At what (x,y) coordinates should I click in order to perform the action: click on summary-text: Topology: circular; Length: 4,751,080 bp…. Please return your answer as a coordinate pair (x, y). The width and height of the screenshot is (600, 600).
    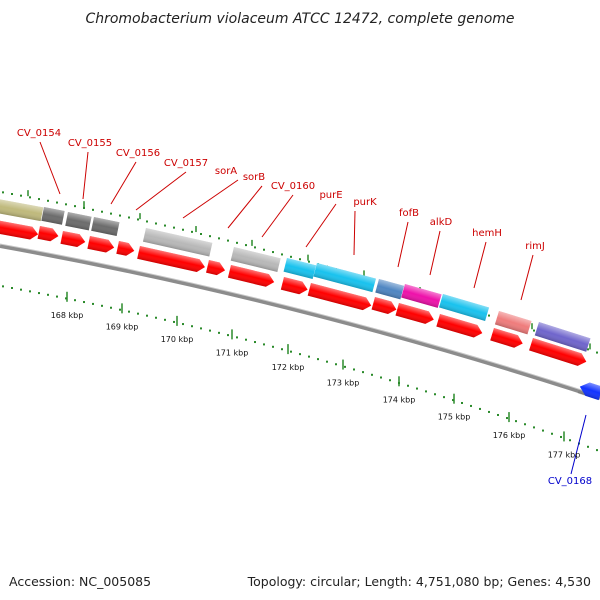
    Looking at the image, I should click on (419, 581).